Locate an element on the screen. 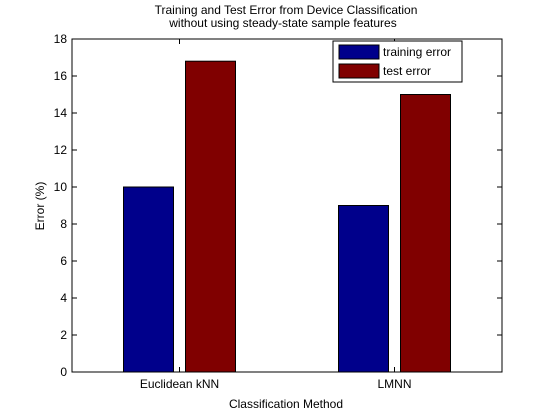  x-tick-label: LMNN is located at coordinates (394, 384).